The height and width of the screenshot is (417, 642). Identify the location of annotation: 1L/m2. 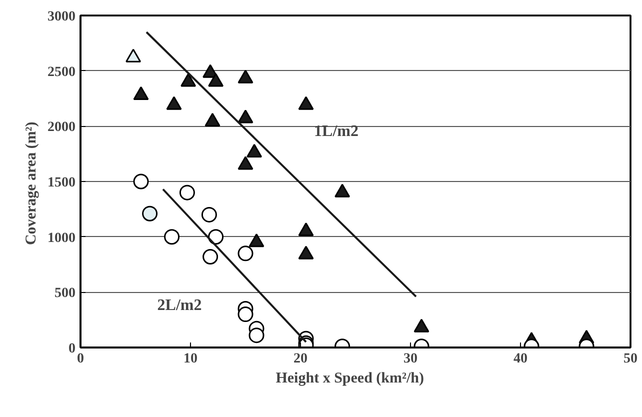
(336, 131).